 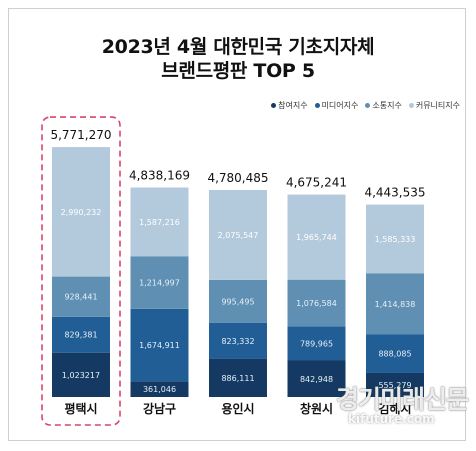 I want to click on segment-value-label: 995,495, so click(x=237, y=301).